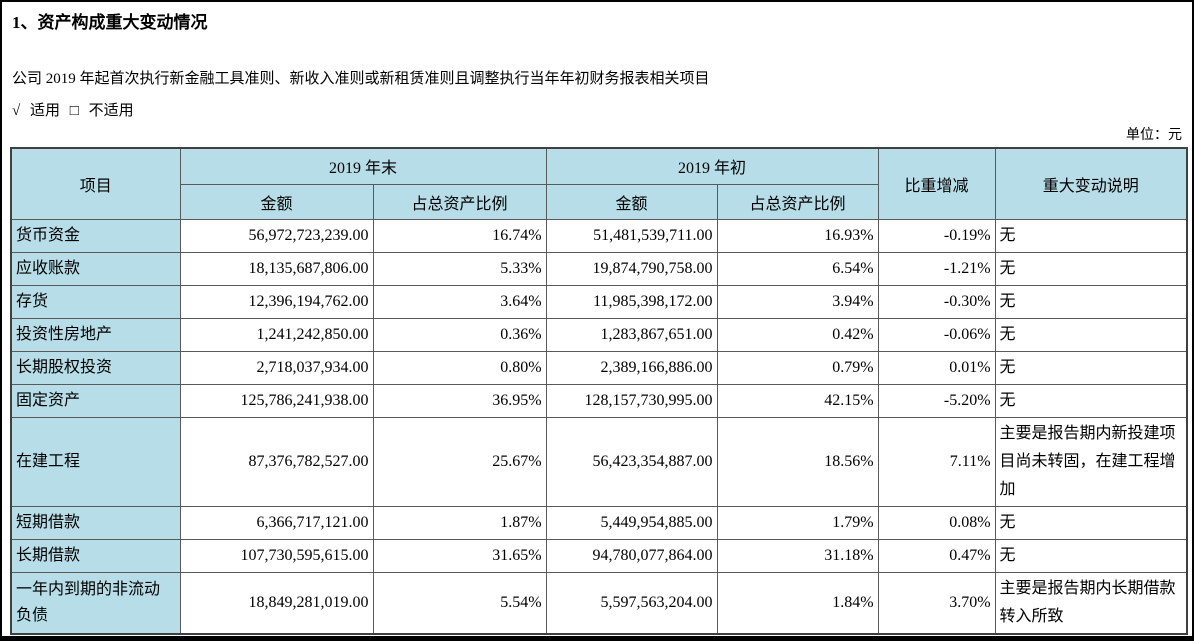  Describe the element at coordinates (459, 555) in the screenshot. I see `end-ratio-cell: 31.65%` at that location.